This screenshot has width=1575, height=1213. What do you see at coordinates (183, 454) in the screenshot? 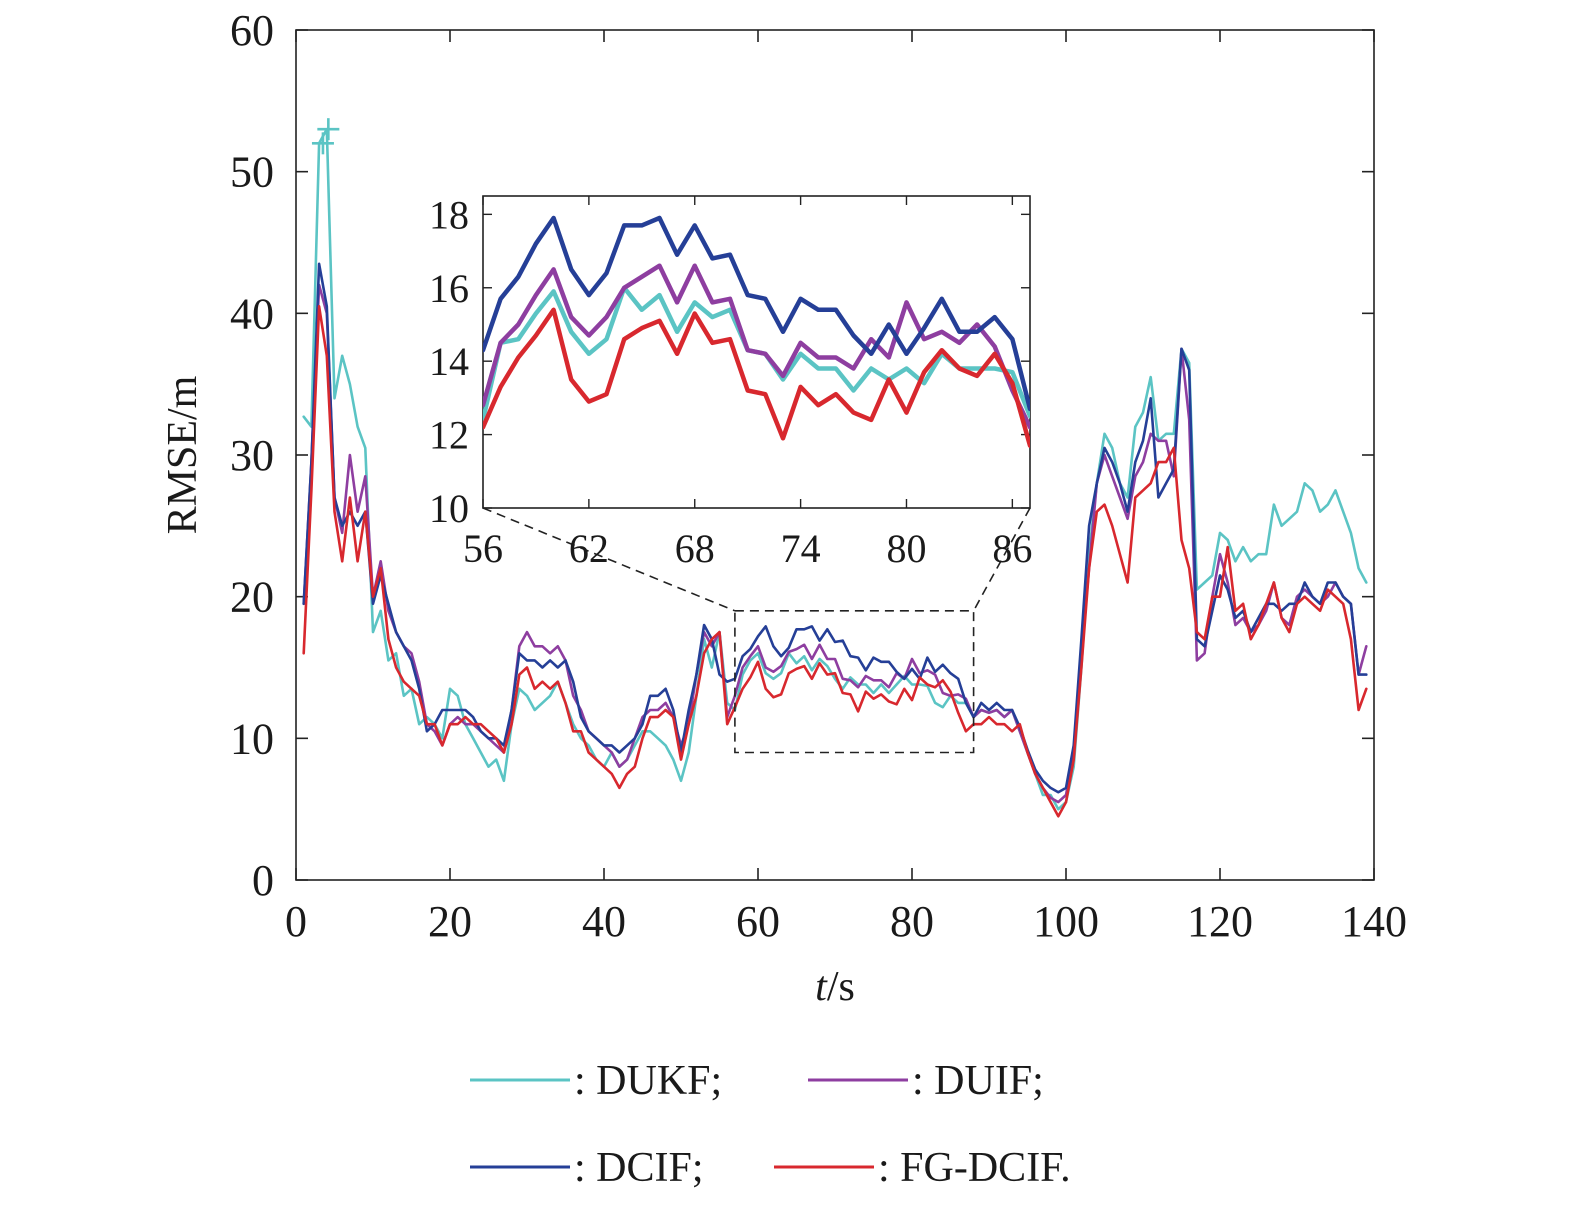
I see `y-axis-label: RMSE/m` at bounding box center [183, 454].